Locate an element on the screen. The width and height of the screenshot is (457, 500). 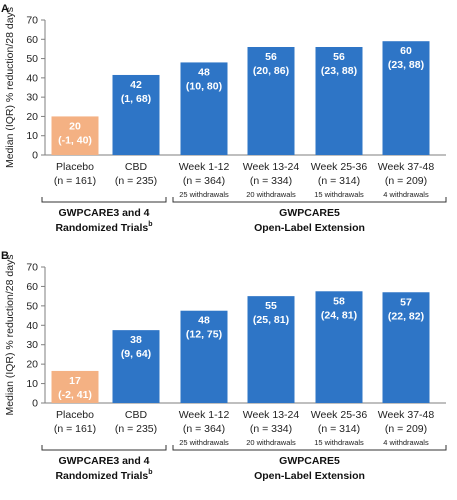
data-label-median: 60 is located at coordinates (406, 51).